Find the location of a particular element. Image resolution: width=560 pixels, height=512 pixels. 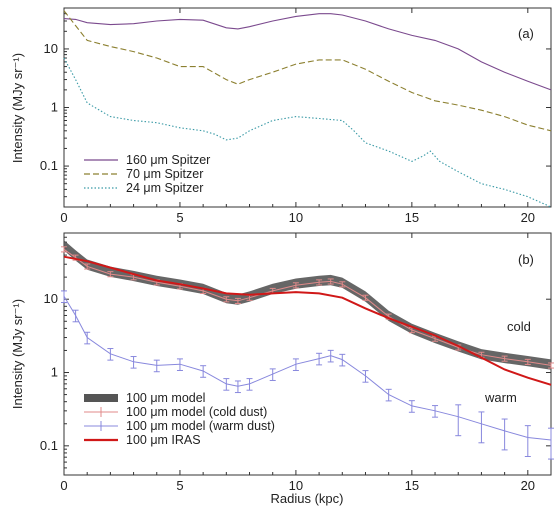

legend-entry: 100 μm model is located at coordinates (144, 398).